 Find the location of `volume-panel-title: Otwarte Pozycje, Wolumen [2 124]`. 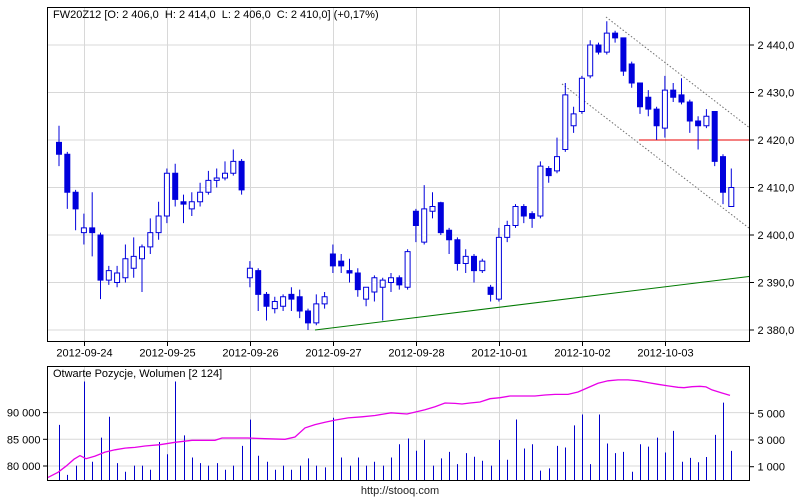

volume-panel-title: Otwarte Pozycje, Wolumen [2 124] is located at coordinates (138, 374).